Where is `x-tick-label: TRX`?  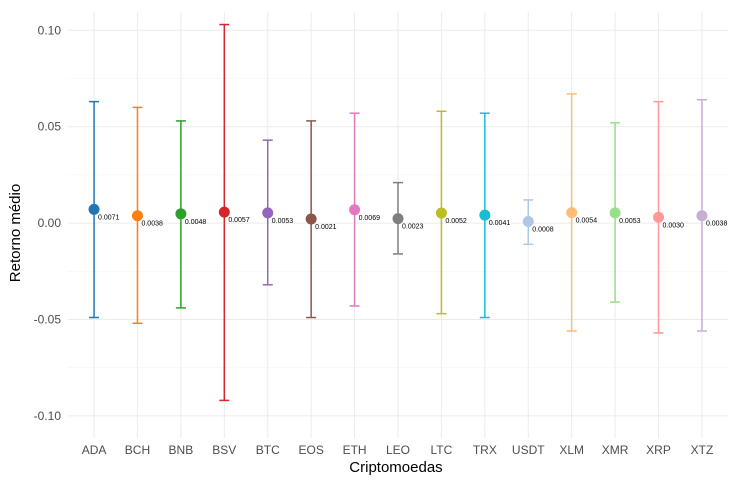
x-tick-label: TRX is located at coordinates (485, 450).